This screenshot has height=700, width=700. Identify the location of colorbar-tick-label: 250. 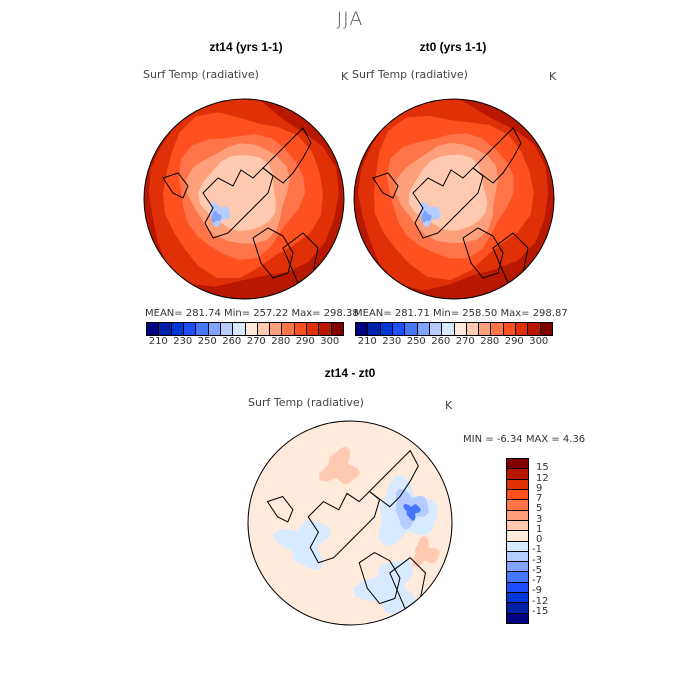
(416, 341).